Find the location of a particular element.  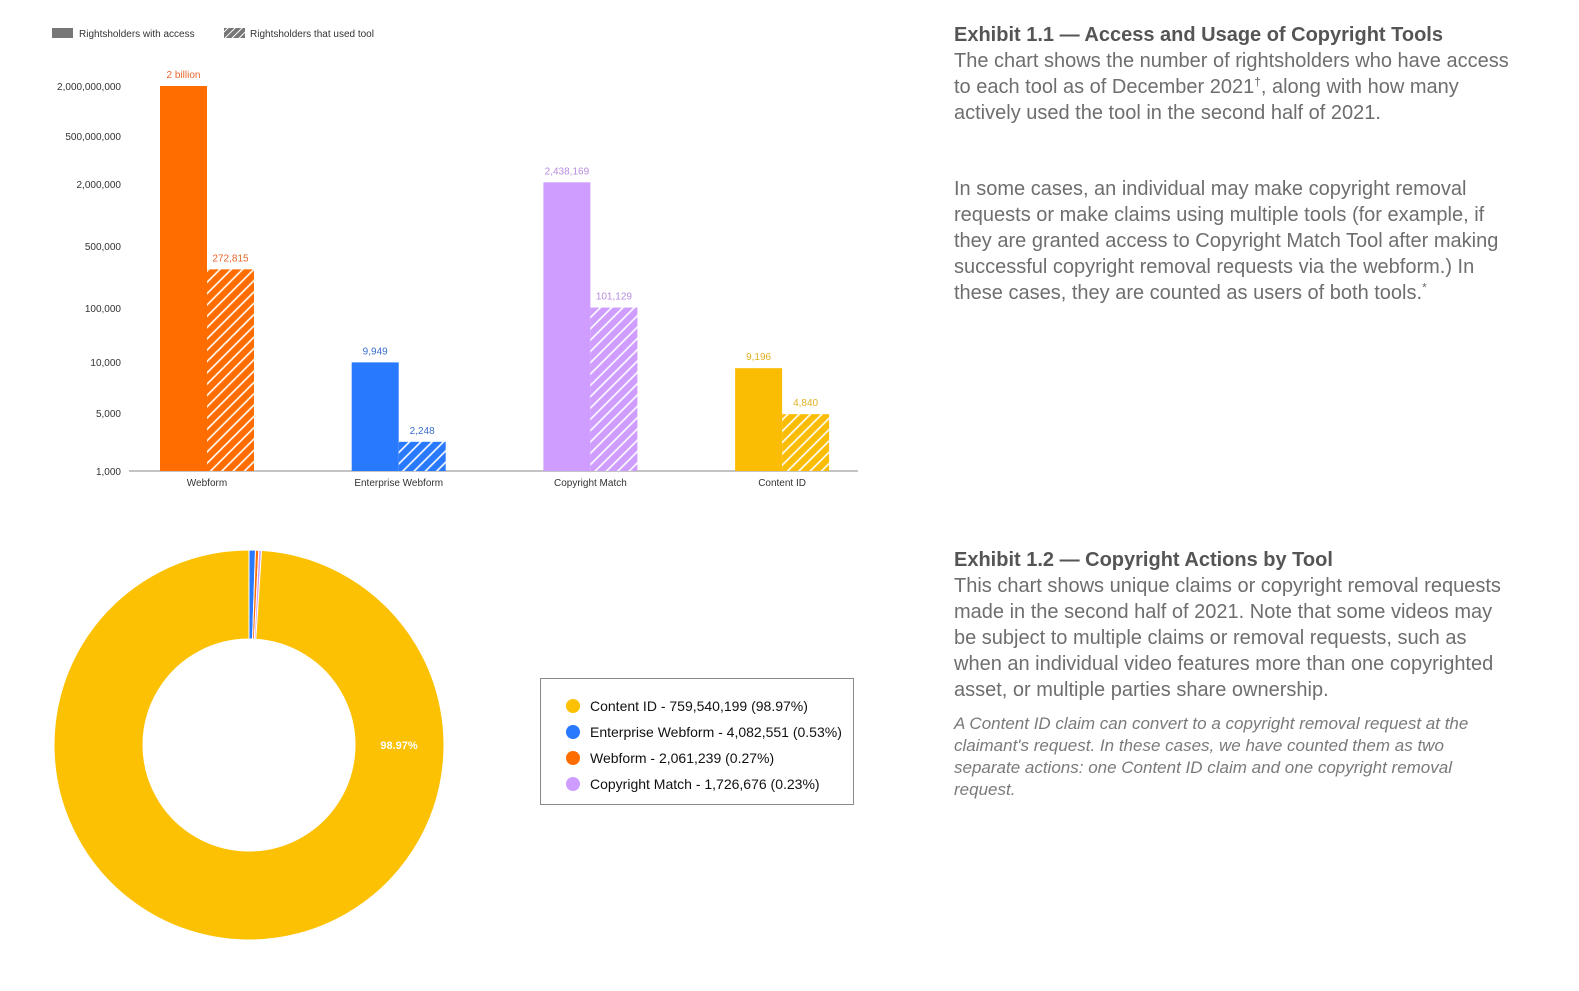

donut-slice-content-id is located at coordinates (249, 745).